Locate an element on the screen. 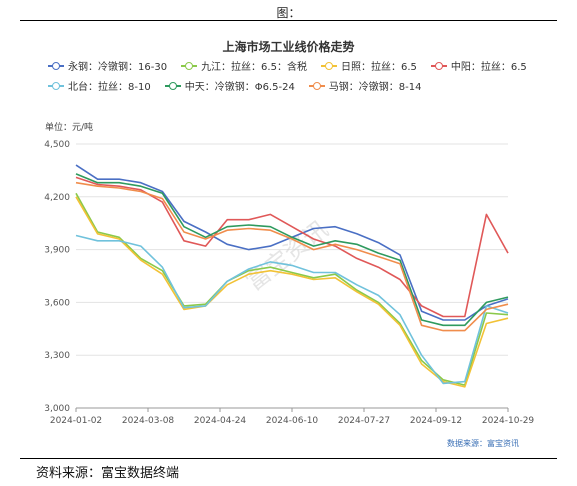 The width and height of the screenshot is (577, 486). y-tick-label: 3,300 is located at coordinates (57, 356).